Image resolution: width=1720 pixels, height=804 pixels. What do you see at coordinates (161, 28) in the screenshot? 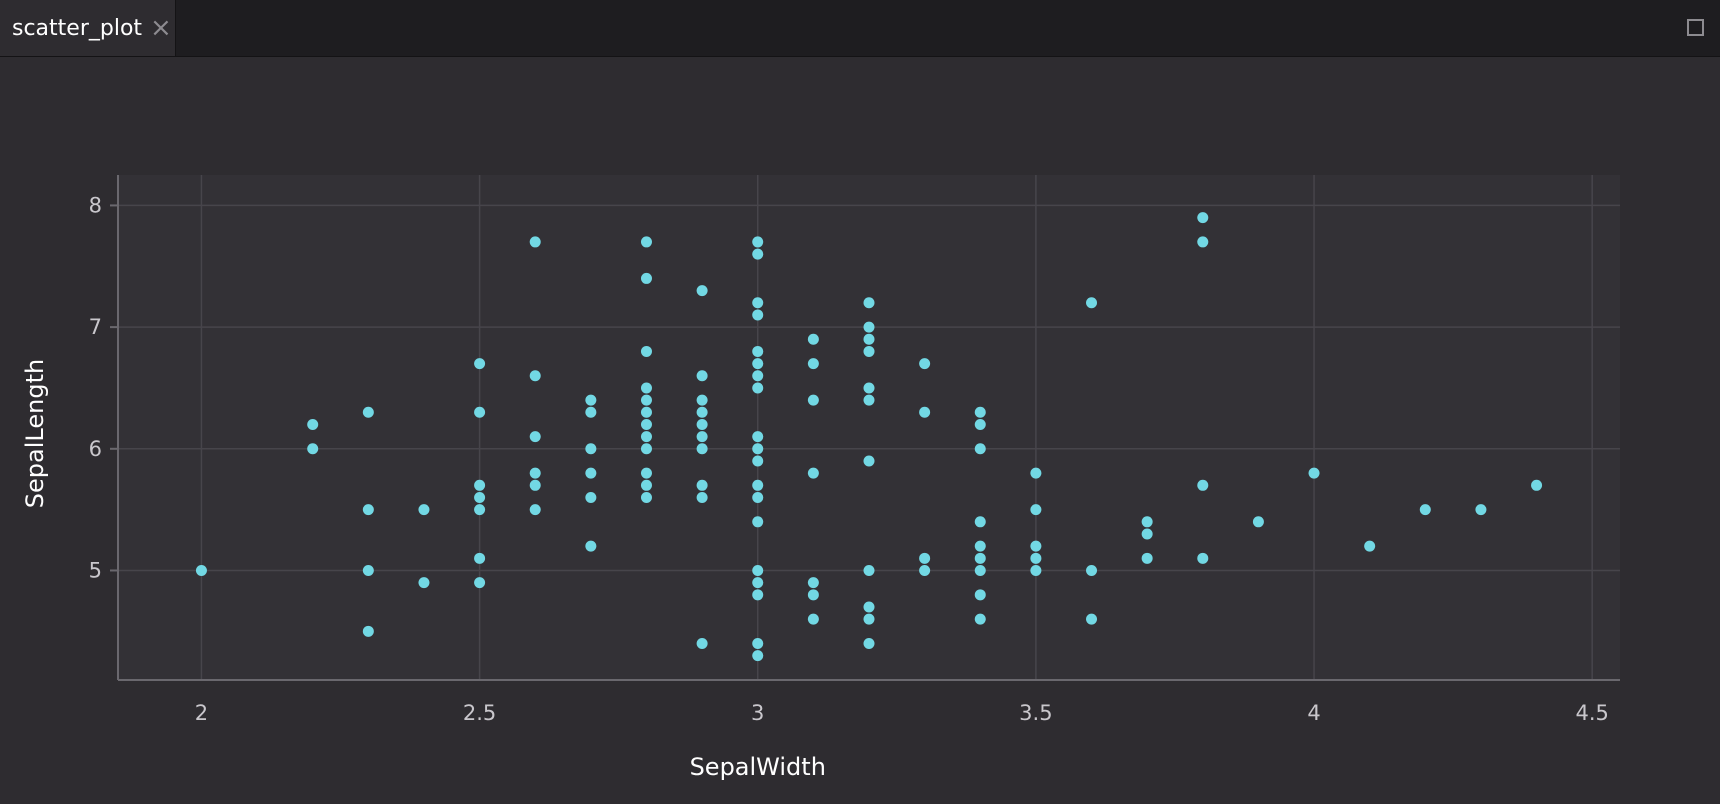
I see `close-icon: ×` at bounding box center [161, 28].